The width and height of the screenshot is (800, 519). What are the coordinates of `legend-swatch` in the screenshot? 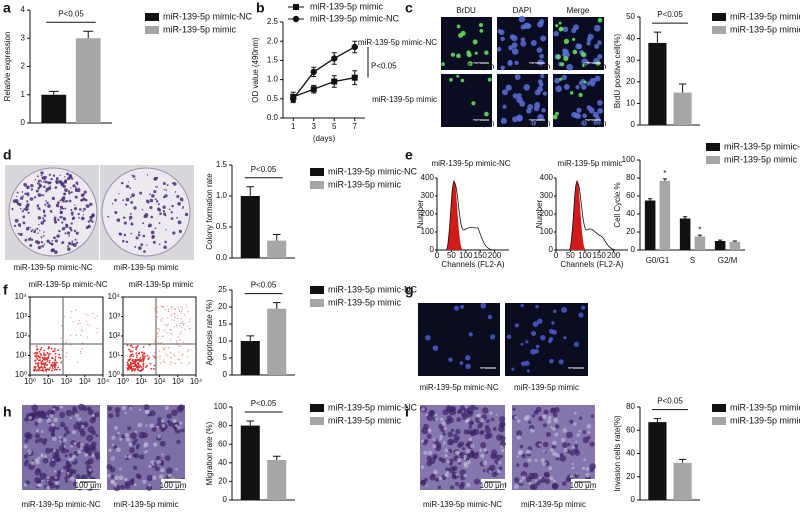 It's located at (317, 303).